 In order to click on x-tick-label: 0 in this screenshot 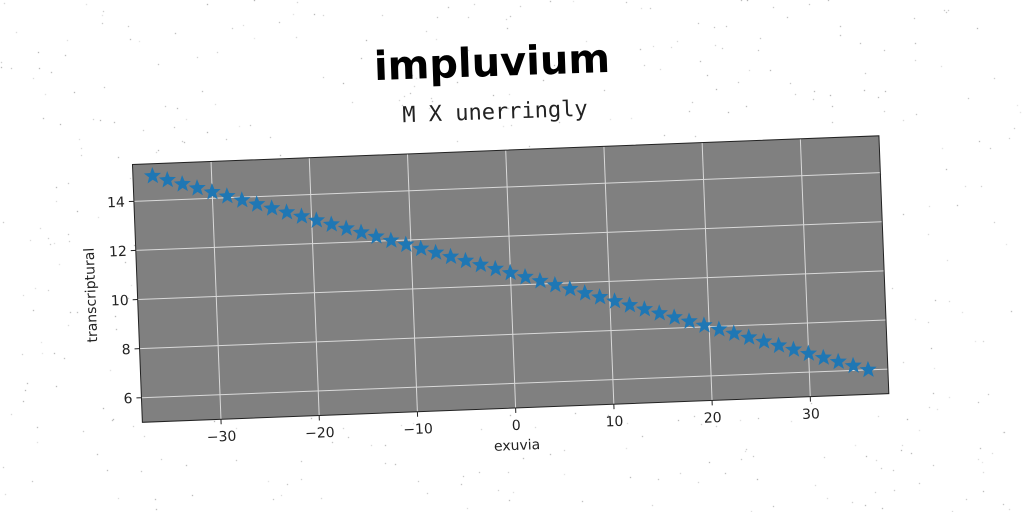, I will do `click(517, 426)`.